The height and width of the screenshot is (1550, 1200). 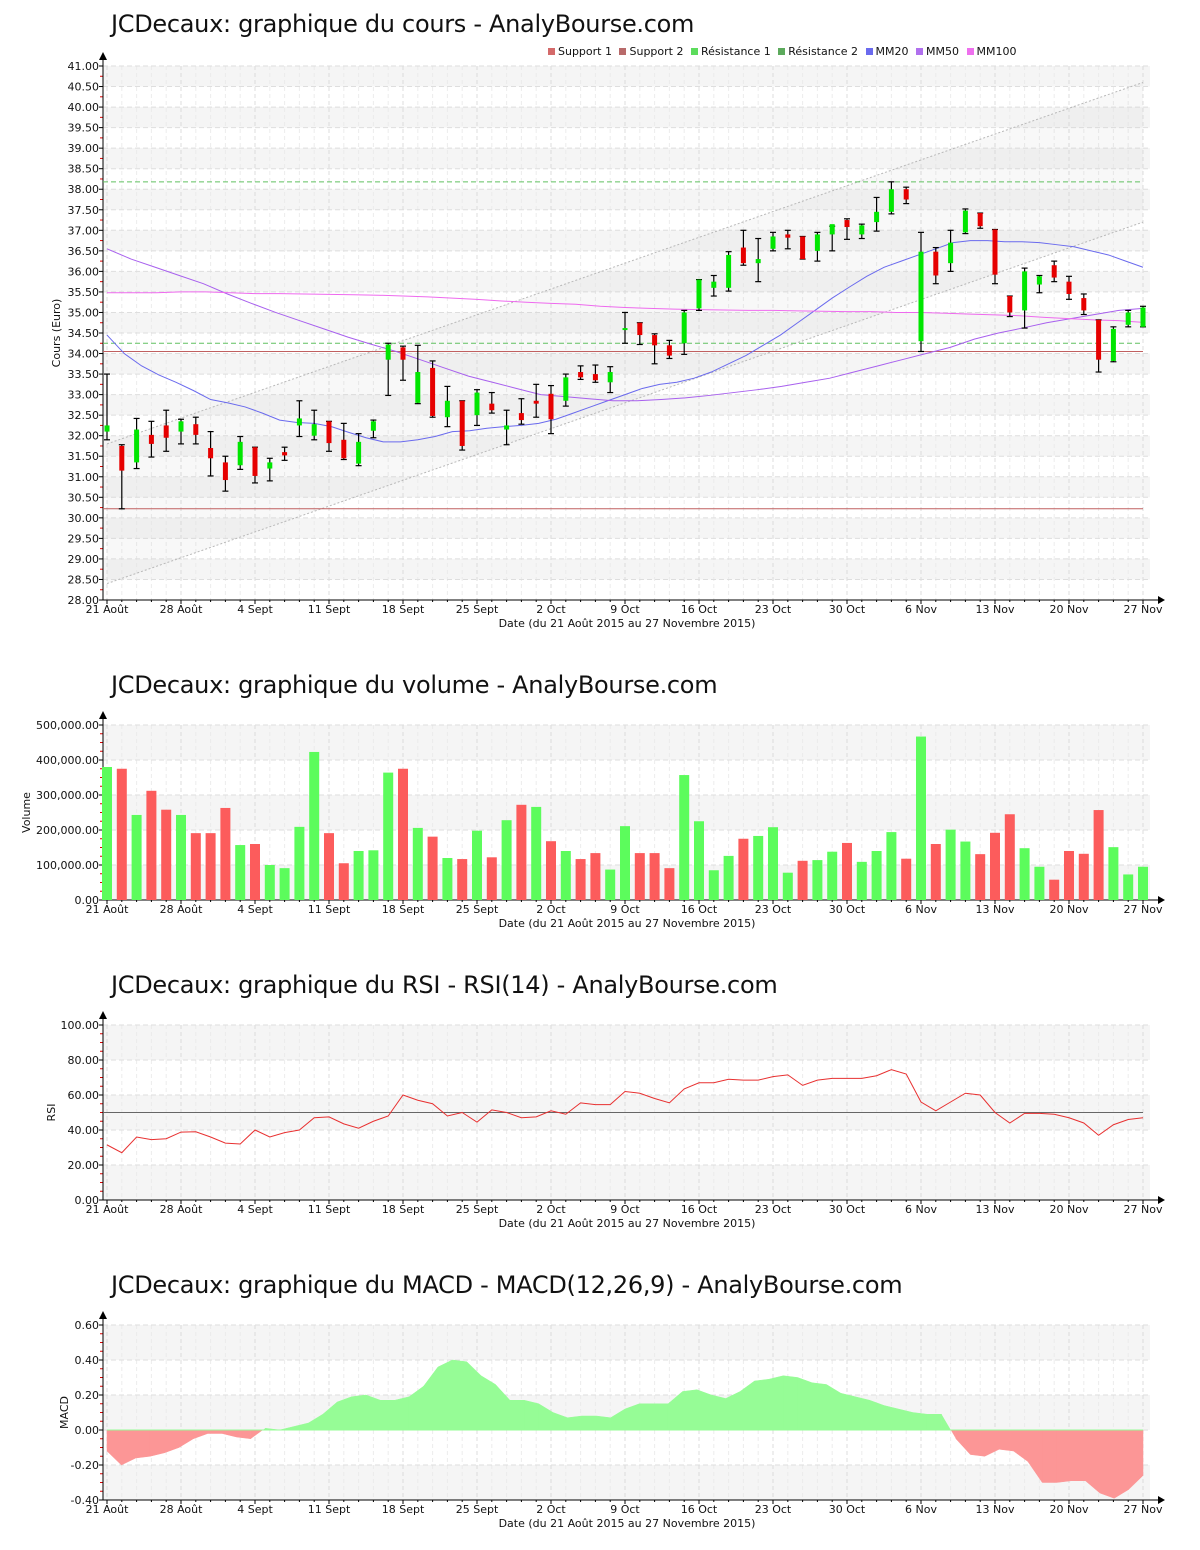 What do you see at coordinates (773, 1509) in the screenshot?
I see `x-tick-label: 23 Oct` at bounding box center [773, 1509].